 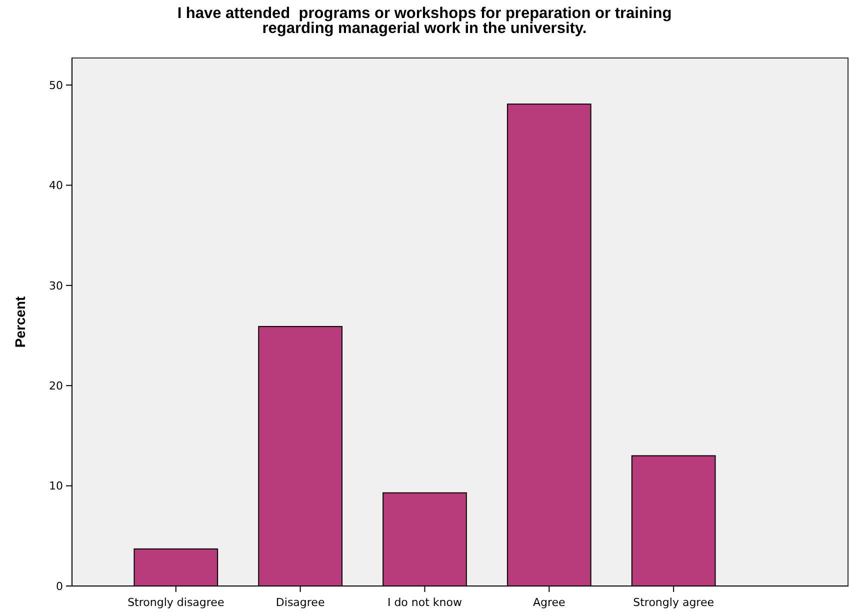 What do you see at coordinates (300, 602) in the screenshot?
I see `x-tick-label: Disagree` at bounding box center [300, 602].